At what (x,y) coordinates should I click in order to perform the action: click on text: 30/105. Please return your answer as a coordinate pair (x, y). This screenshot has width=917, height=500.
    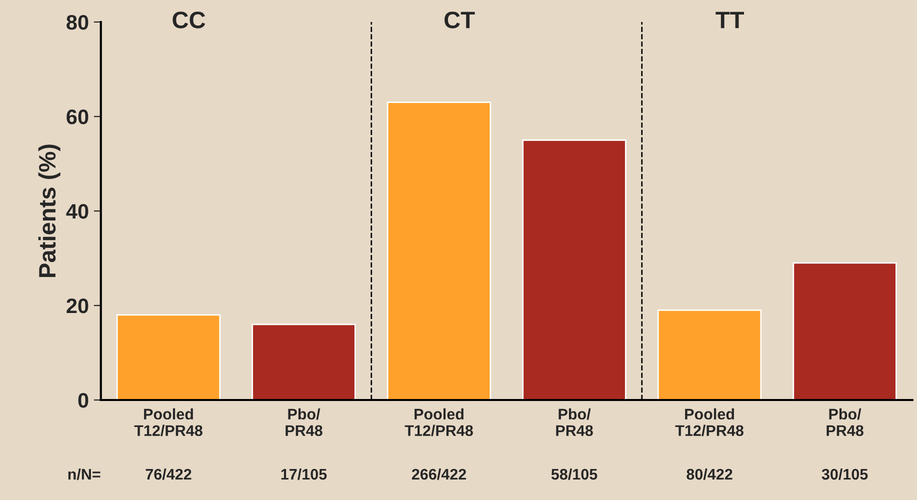
    Looking at the image, I should click on (845, 474).